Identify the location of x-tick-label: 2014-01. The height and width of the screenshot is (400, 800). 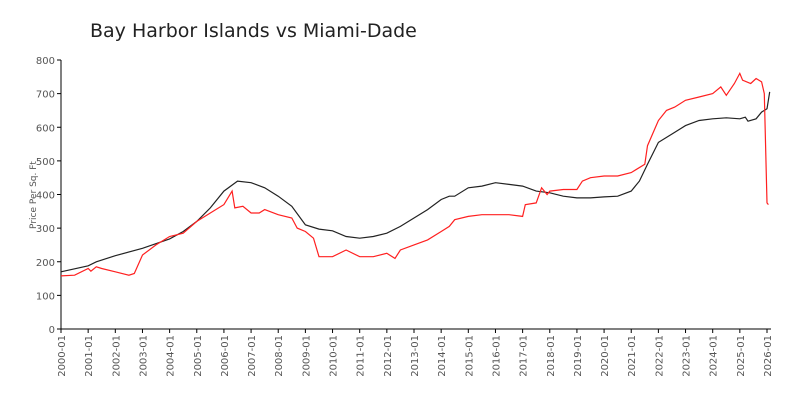
(442, 356).